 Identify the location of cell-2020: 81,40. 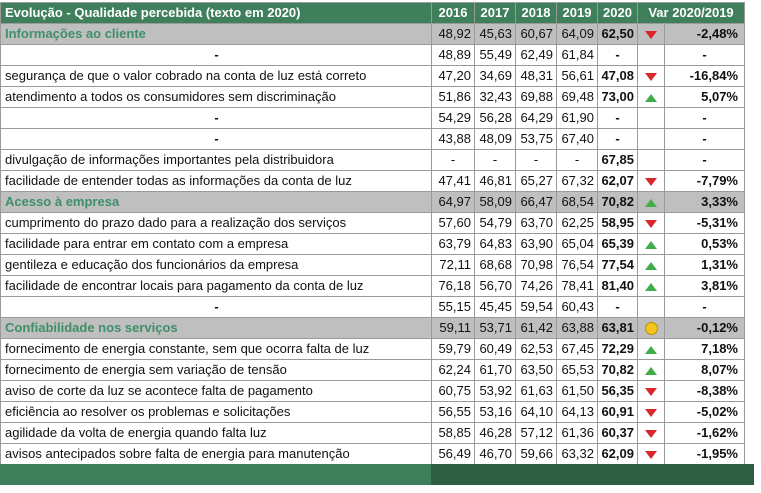
(617, 286).